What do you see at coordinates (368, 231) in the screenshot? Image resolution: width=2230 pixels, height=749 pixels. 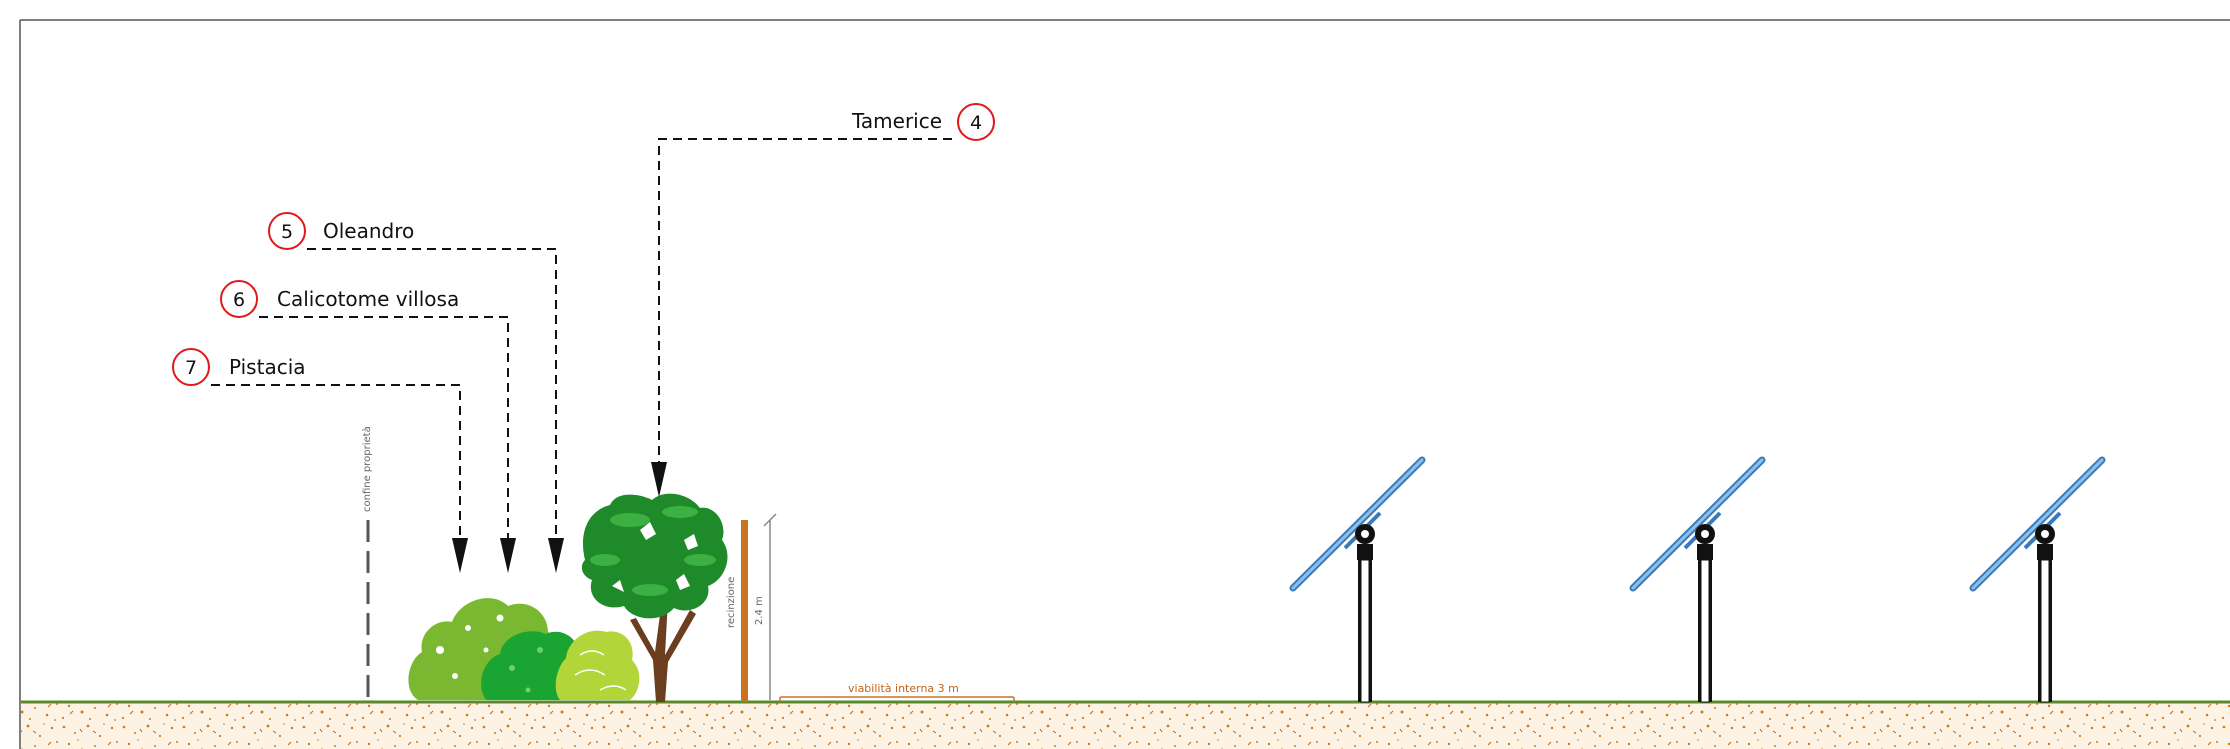 I see `callout-label-oleandro: Oleandro` at bounding box center [368, 231].